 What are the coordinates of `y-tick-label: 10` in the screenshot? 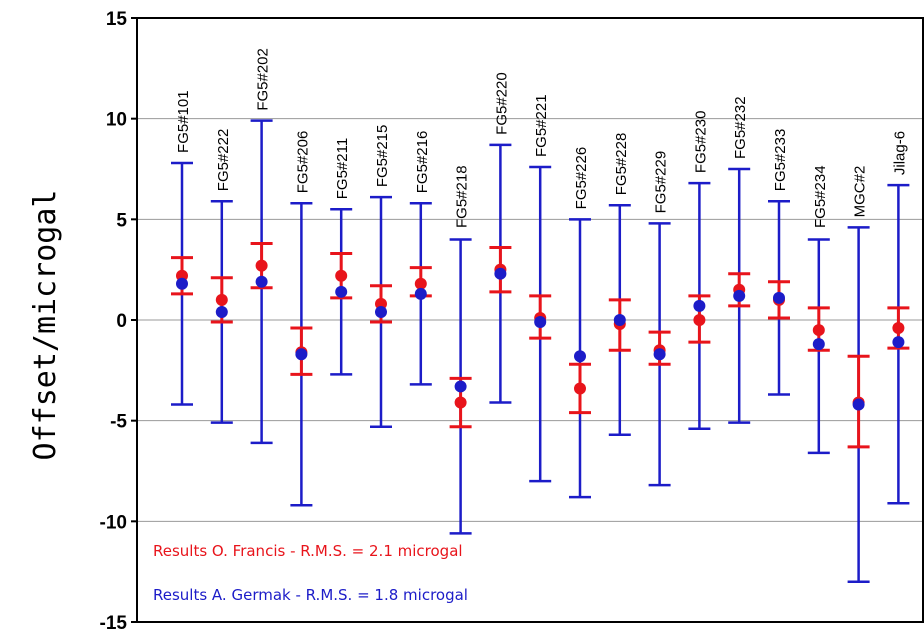 It's located at (116, 120).